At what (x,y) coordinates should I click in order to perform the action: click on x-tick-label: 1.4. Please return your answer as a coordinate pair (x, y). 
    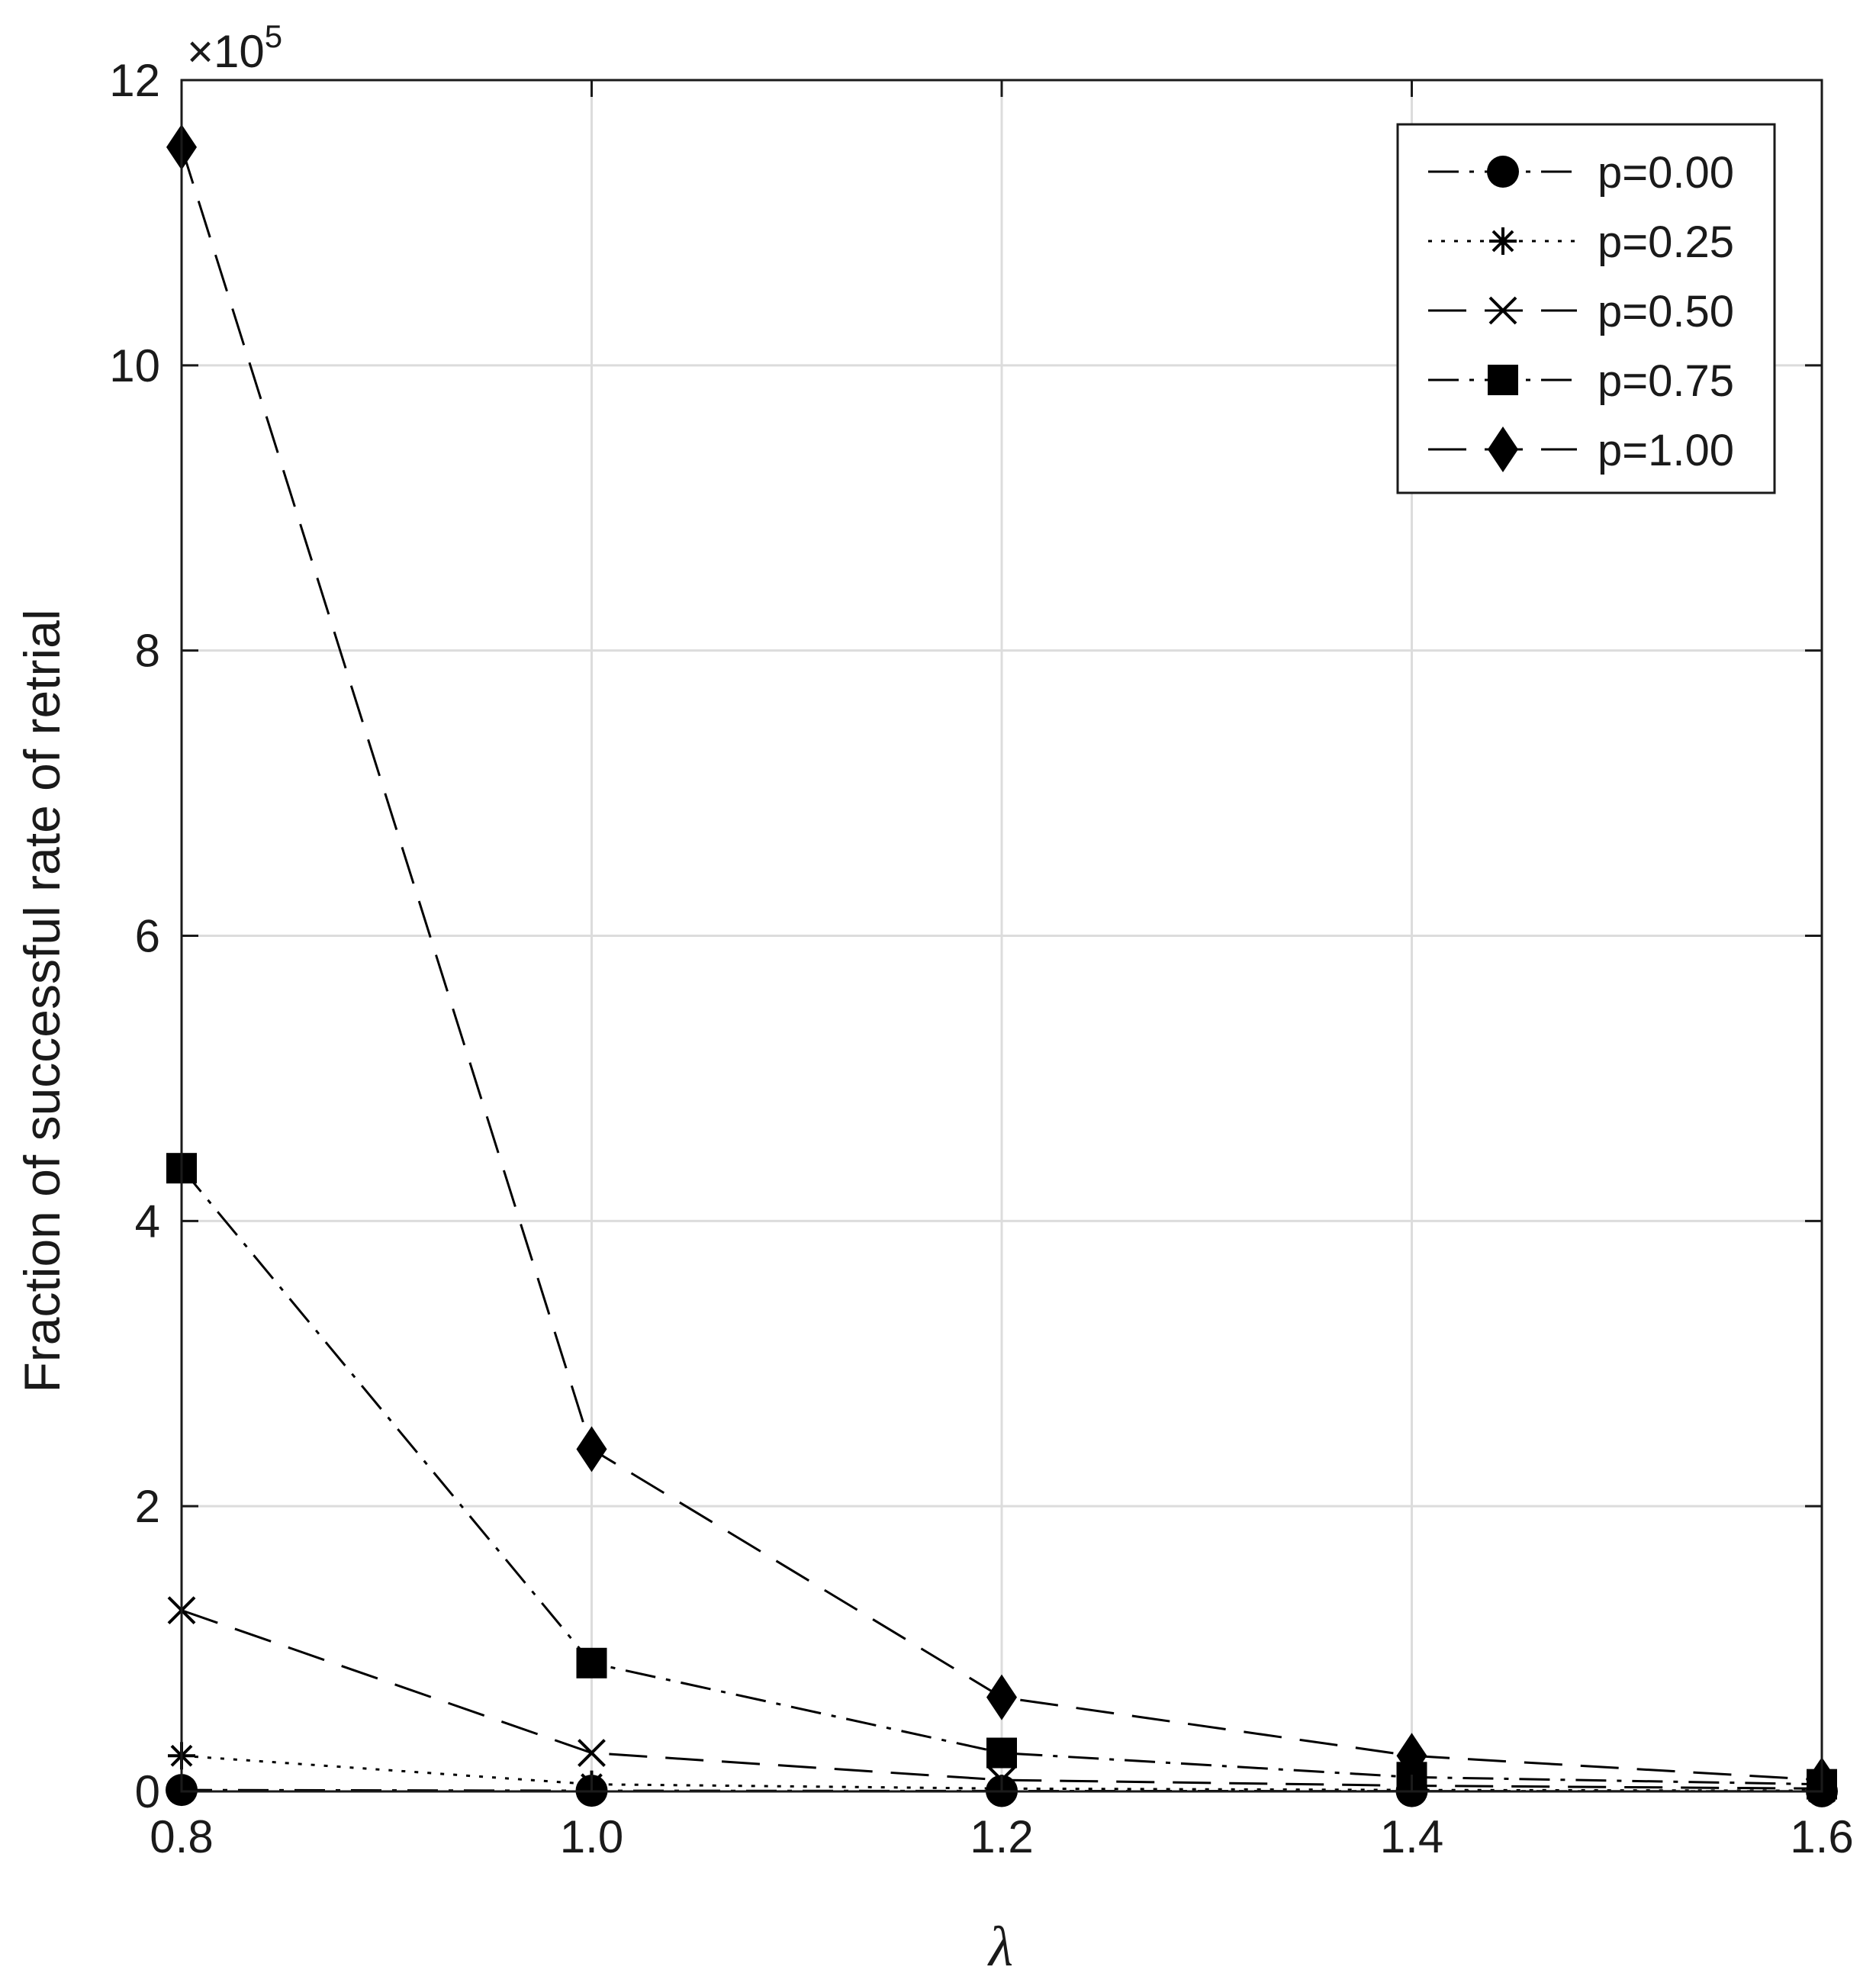
    Looking at the image, I should click on (1411, 1836).